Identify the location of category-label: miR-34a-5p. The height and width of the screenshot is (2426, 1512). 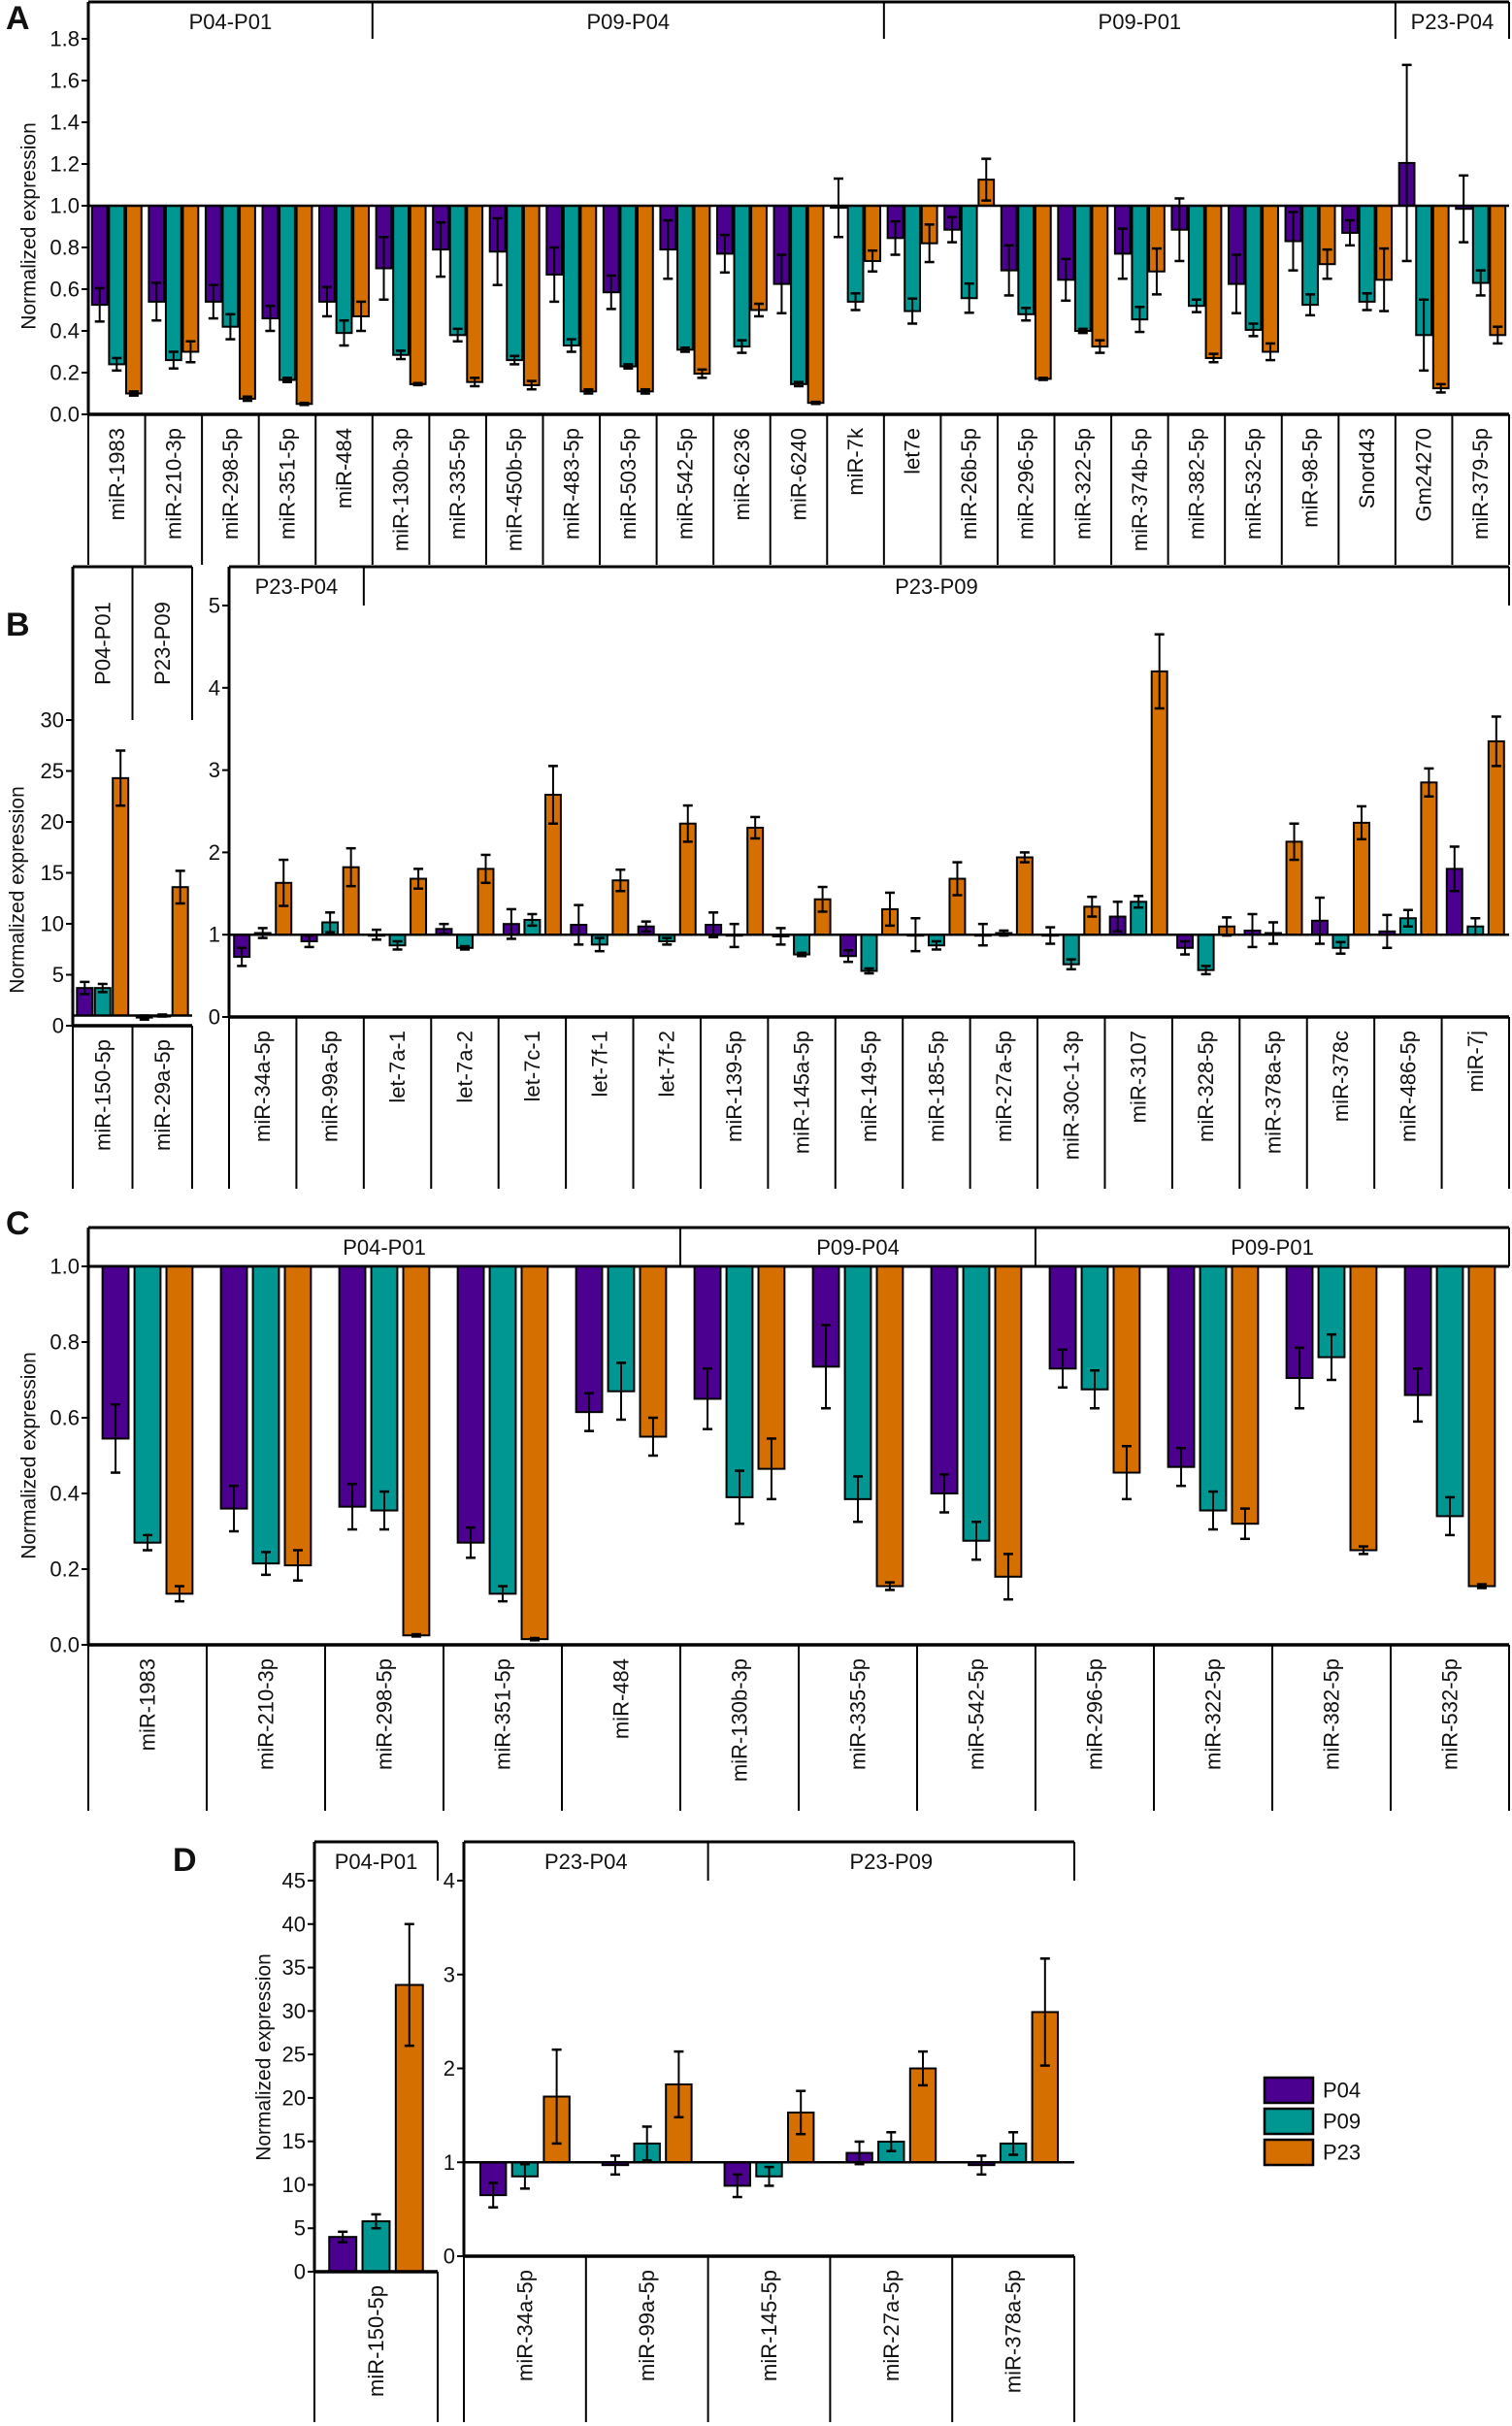
(525, 2325).